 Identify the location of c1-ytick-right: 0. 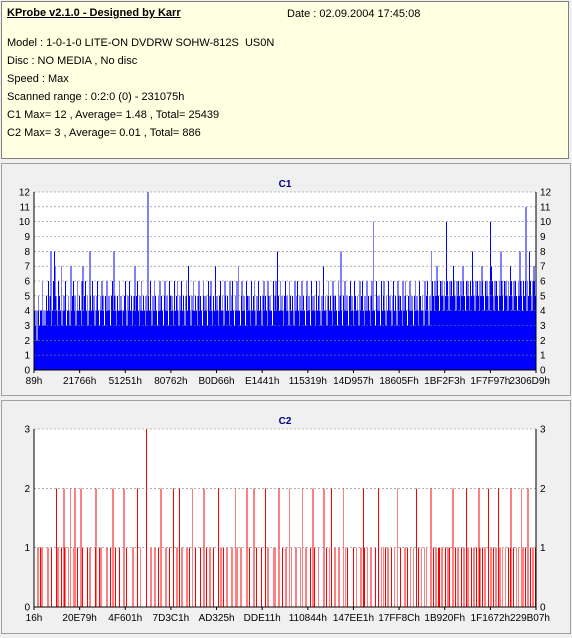
(543, 371).